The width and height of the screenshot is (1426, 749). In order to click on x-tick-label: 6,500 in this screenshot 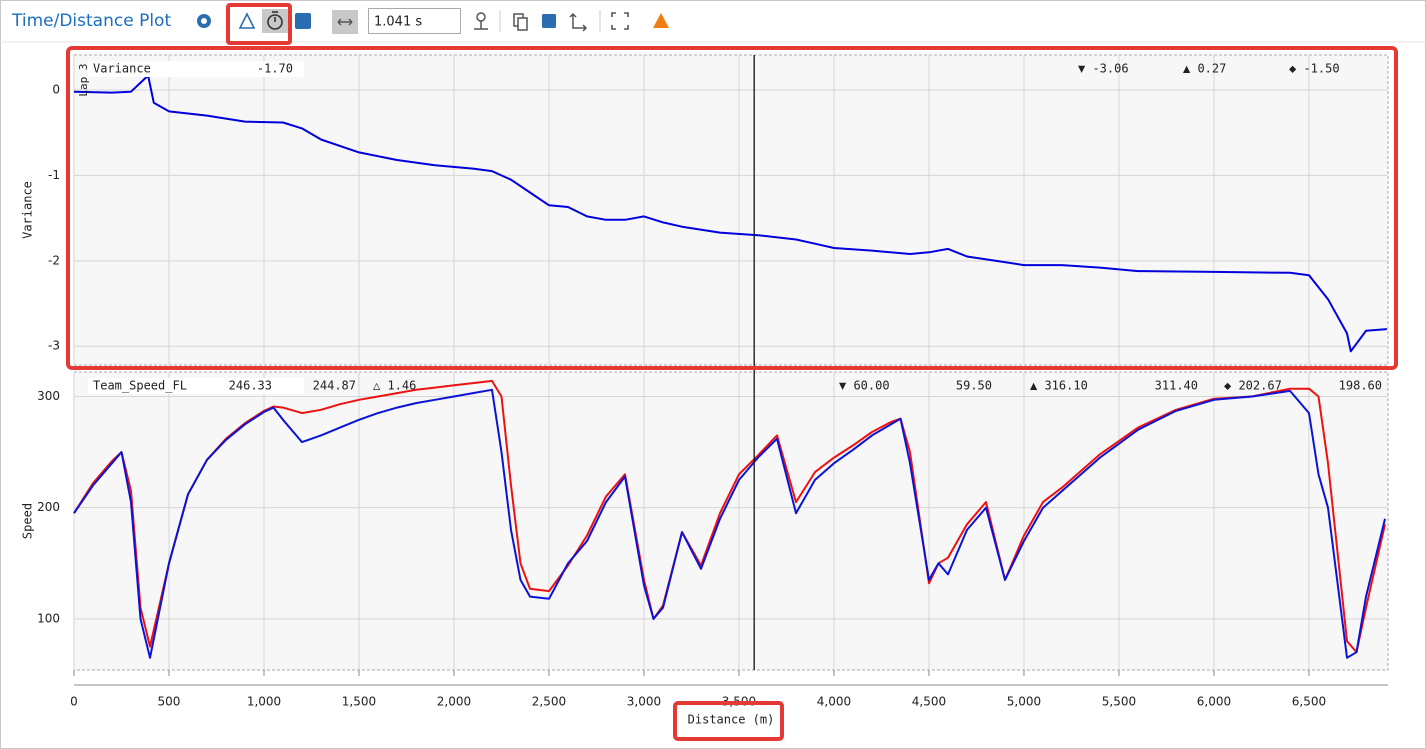, I will do `click(1309, 702)`.